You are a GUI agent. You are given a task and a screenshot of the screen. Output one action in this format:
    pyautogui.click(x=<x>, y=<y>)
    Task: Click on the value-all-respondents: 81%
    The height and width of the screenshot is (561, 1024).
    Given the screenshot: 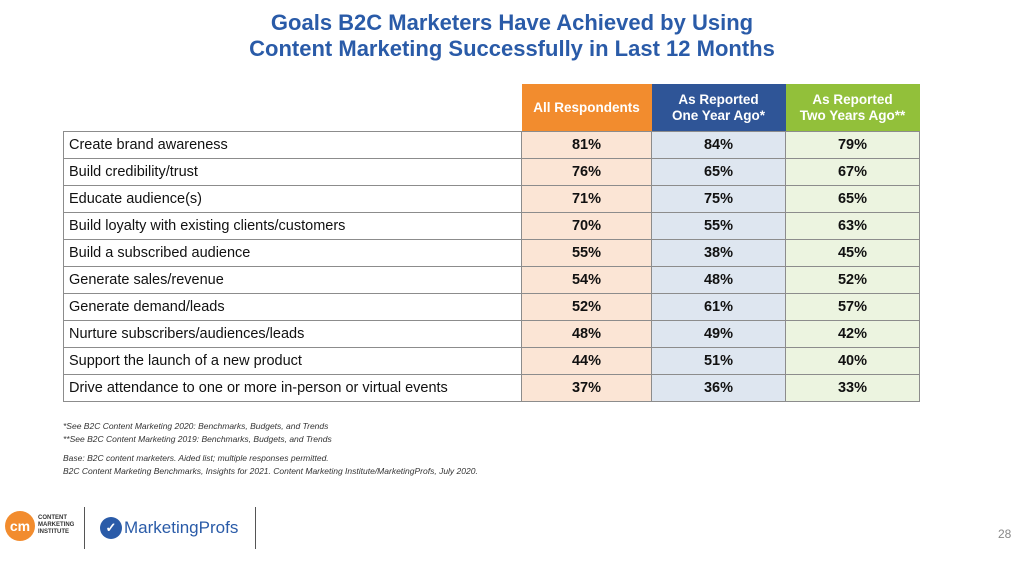 What is the action you would take?
    pyautogui.click(x=586, y=145)
    